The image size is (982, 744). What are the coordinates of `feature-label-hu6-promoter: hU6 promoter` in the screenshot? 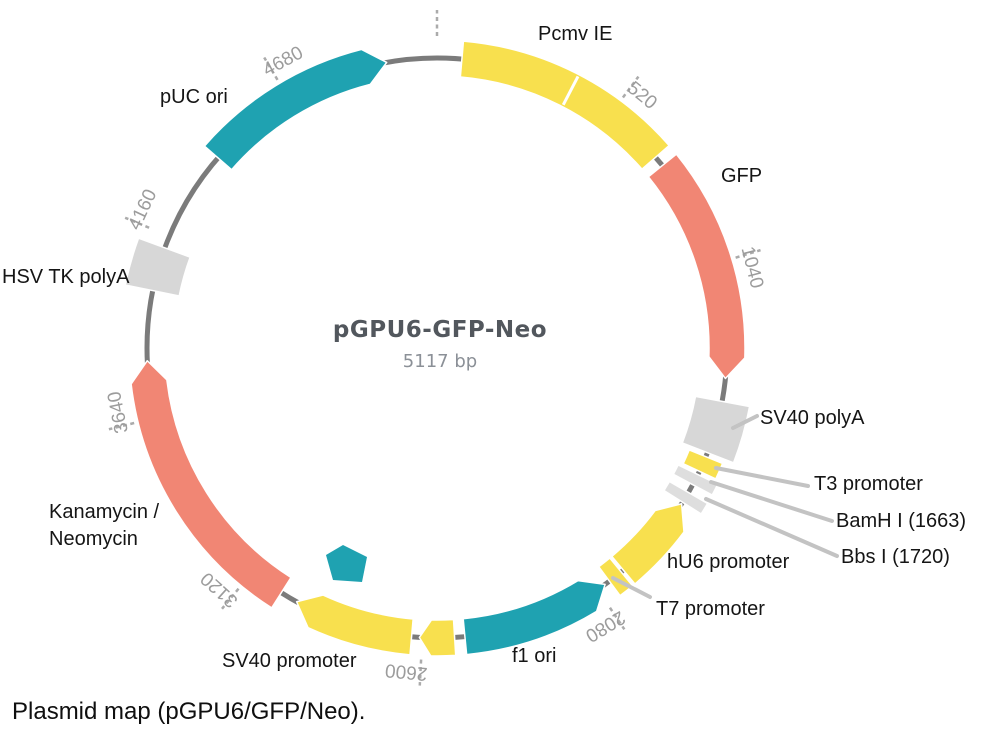 It's located at (728, 562).